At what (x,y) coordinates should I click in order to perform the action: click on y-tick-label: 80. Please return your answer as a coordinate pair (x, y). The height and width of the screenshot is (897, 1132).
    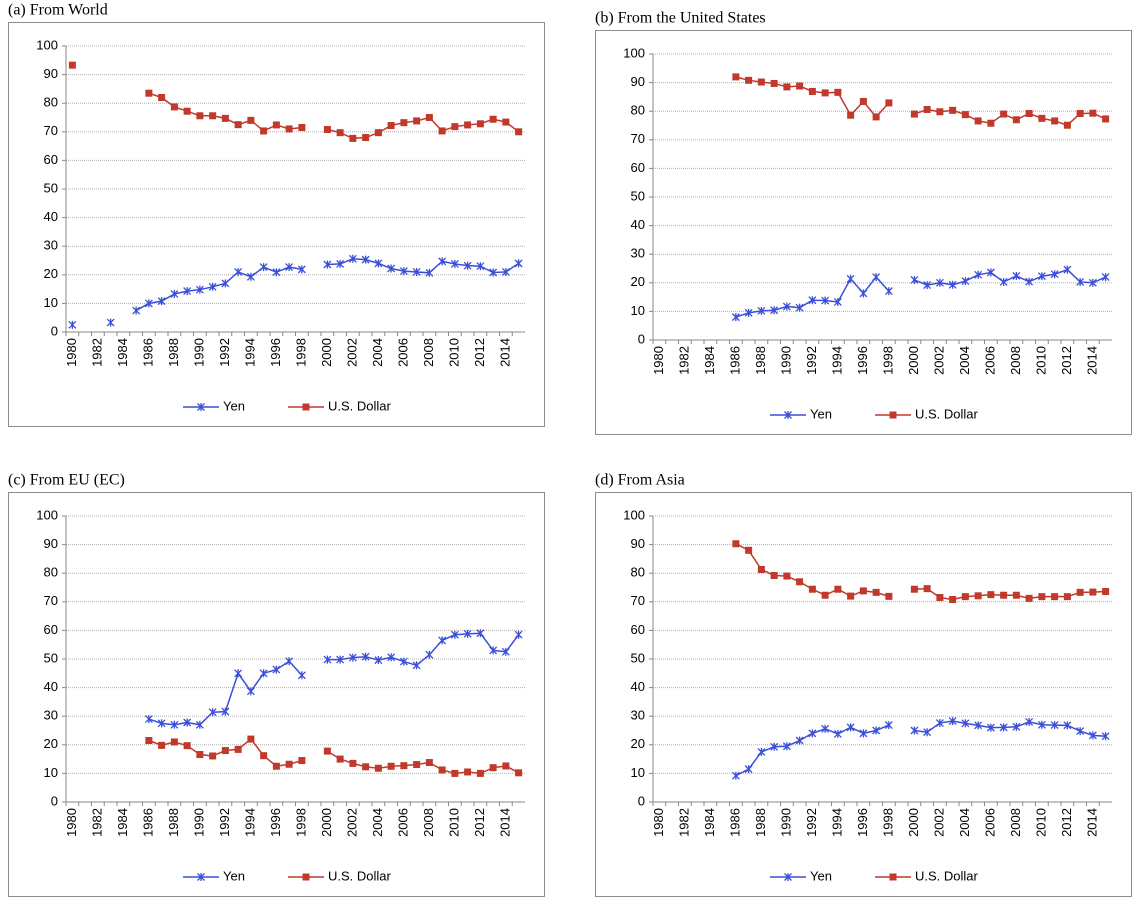
    Looking at the image, I should click on (51, 102).